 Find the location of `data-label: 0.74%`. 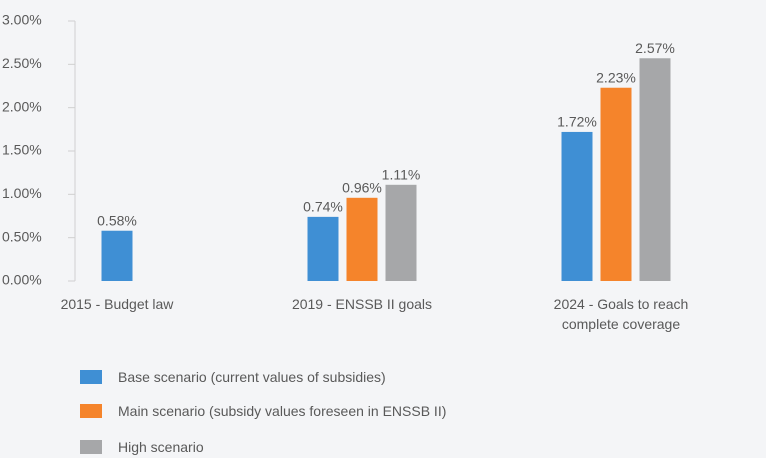

data-label: 0.74% is located at coordinates (323, 207).